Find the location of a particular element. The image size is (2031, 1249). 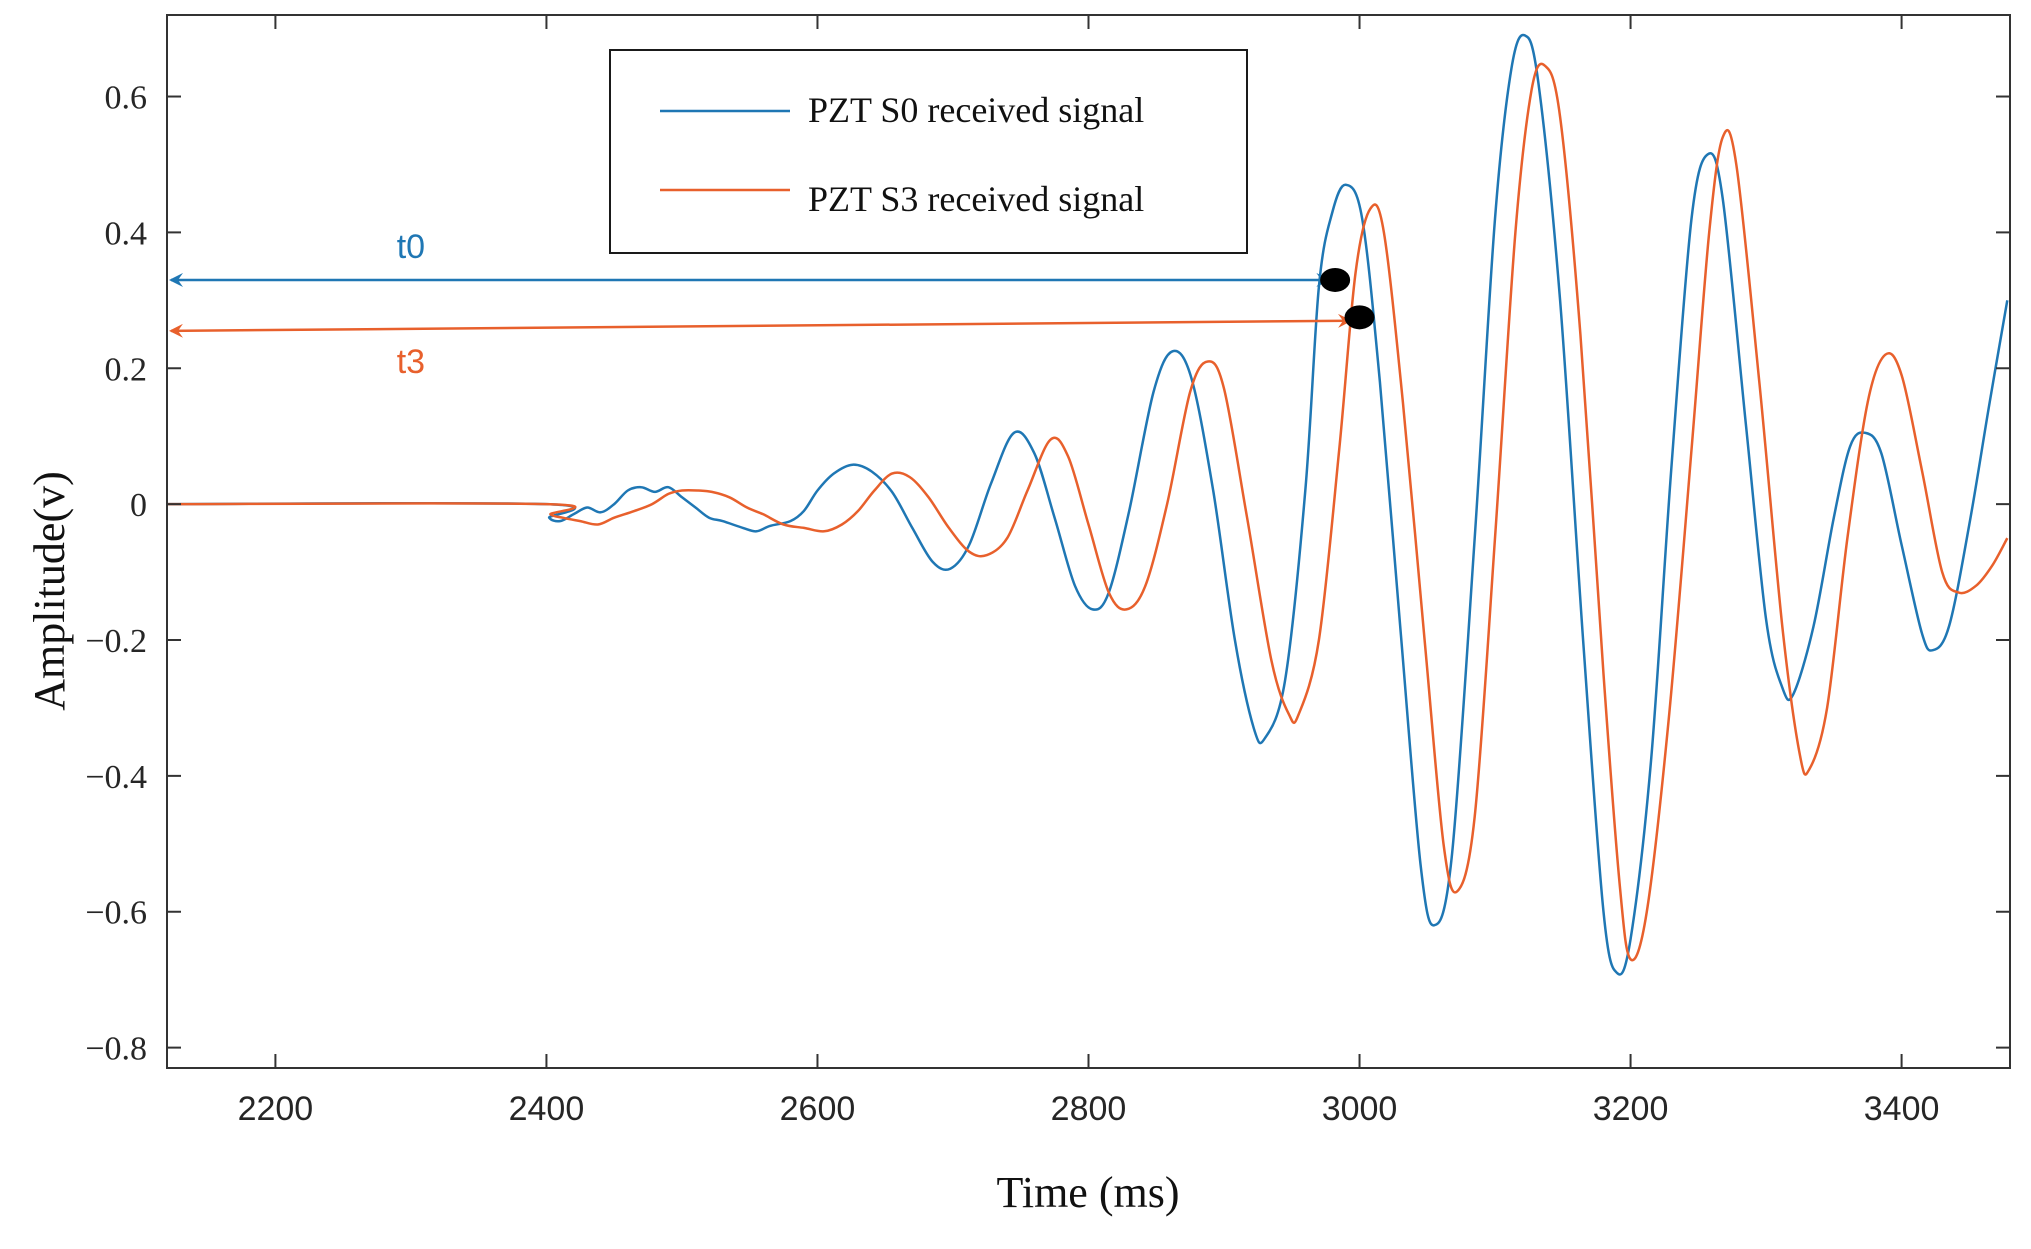

legend-label-s0: PZT S0 received signal is located at coordinates (976, 110).